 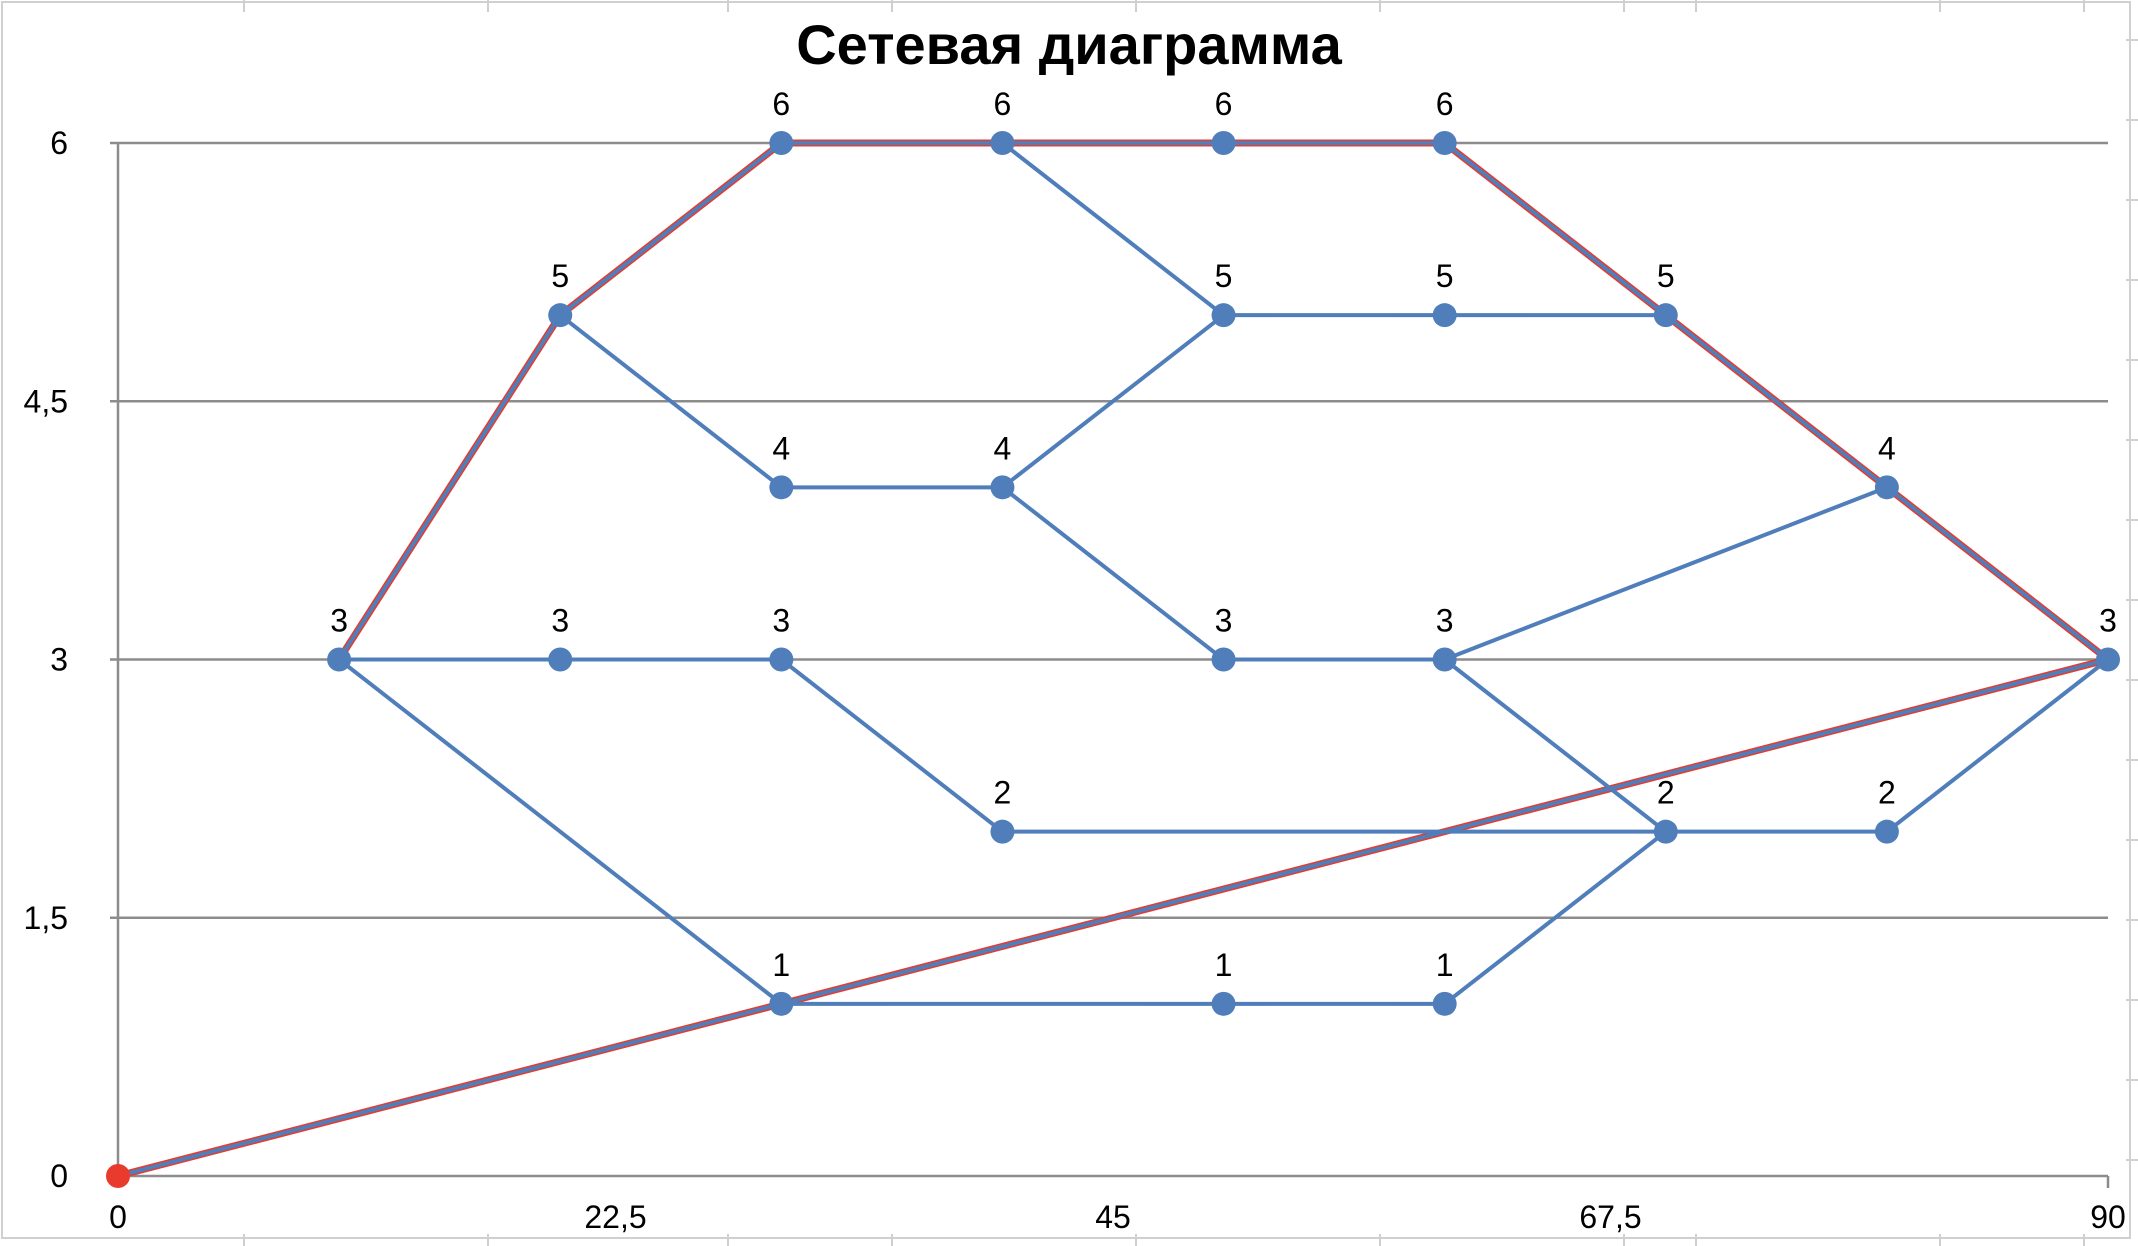 I want to click on x-tick-label: 90, so click(x=2108, y=1217).